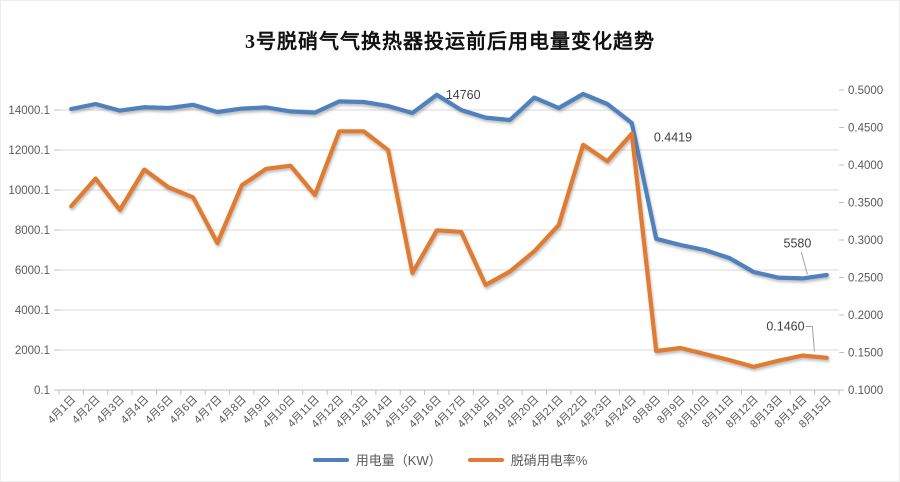 The width and height of the screenshot is (900, 482). I want to click on right-axis-tick-label: 0.2500, so click(865, 279).